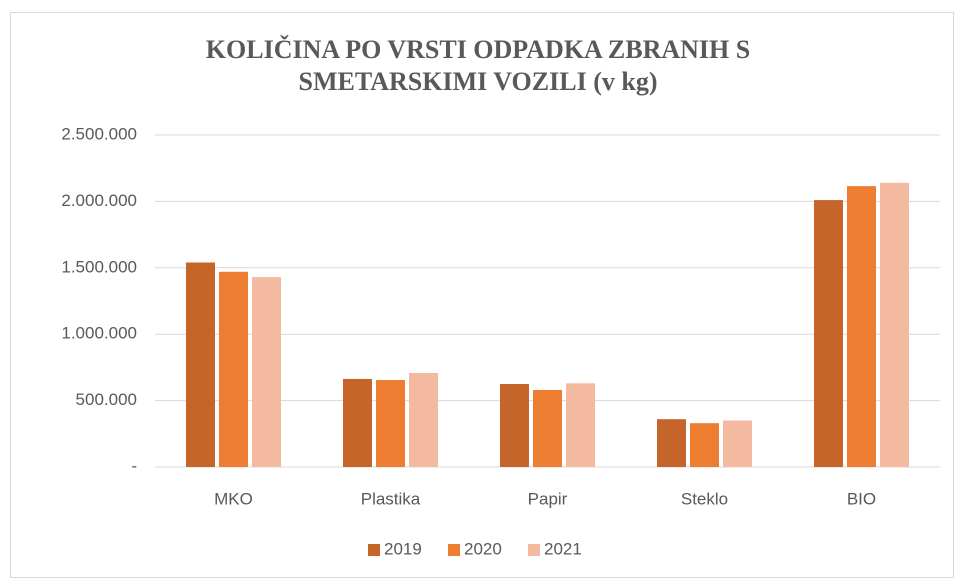 The width and height of the screenshot is (957, 581). What do you see at coordinates (106, 399) in the screenshot?
I see `y-tick-label: 500.000` at bounding box center [106, 399].